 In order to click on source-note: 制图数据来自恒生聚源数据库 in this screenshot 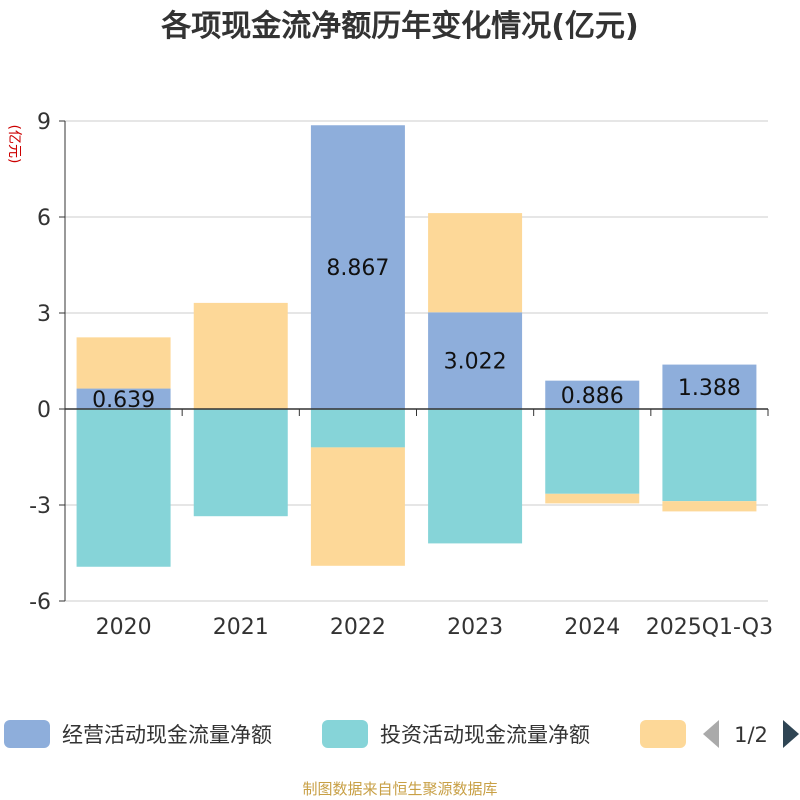, I will do `click(399, 789)`.